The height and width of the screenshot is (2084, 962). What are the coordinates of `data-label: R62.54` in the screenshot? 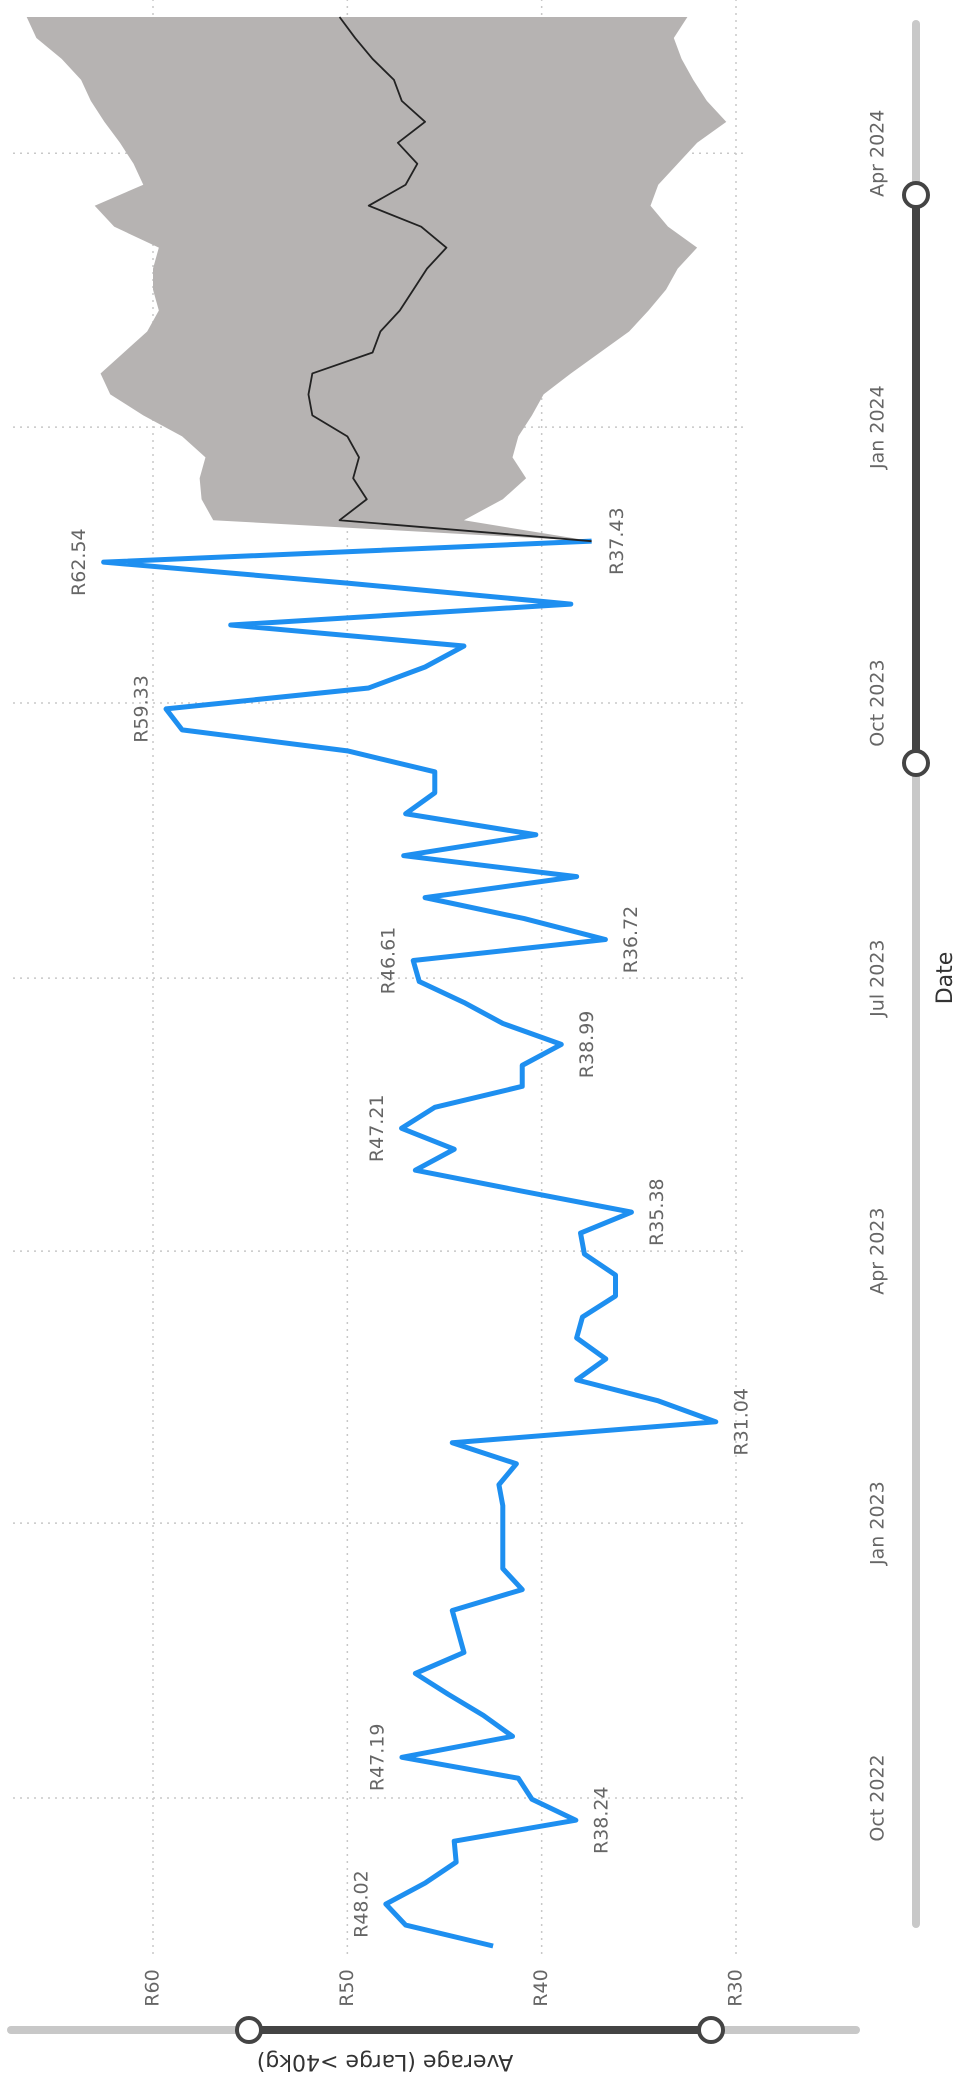 It's located at (79, 562).